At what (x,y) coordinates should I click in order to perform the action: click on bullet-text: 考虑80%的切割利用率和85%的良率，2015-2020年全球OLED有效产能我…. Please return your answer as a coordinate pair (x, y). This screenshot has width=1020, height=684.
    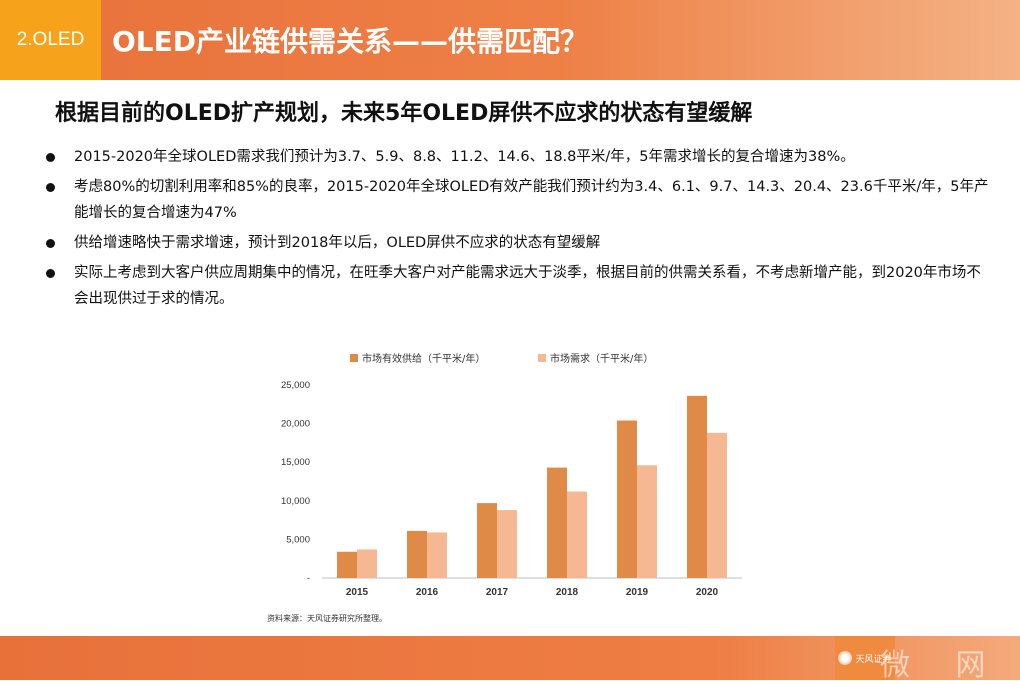
    Looking at the image, I should click on (531, 200).